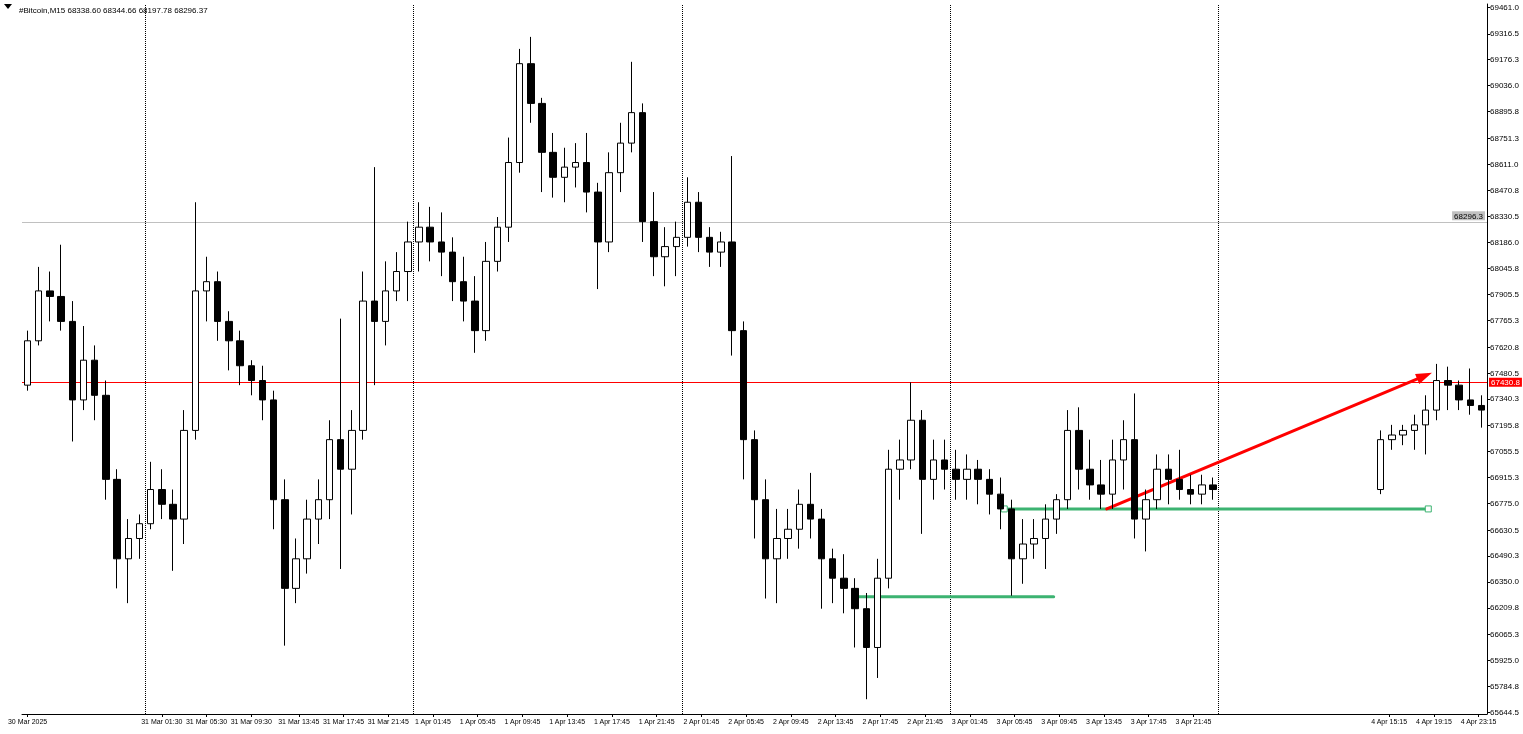 This screenshot has height=734, width=1523. What do you see at coordinates (1505, 399) in the screenshot?
I see `y-tick-label: 67340.3` at bounding box center [1505, 399].